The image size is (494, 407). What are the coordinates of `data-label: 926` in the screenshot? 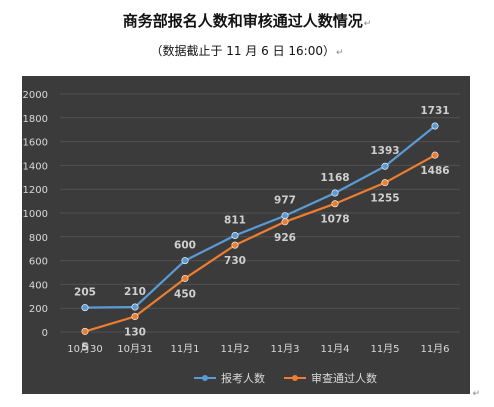 It's located at (285, 238).